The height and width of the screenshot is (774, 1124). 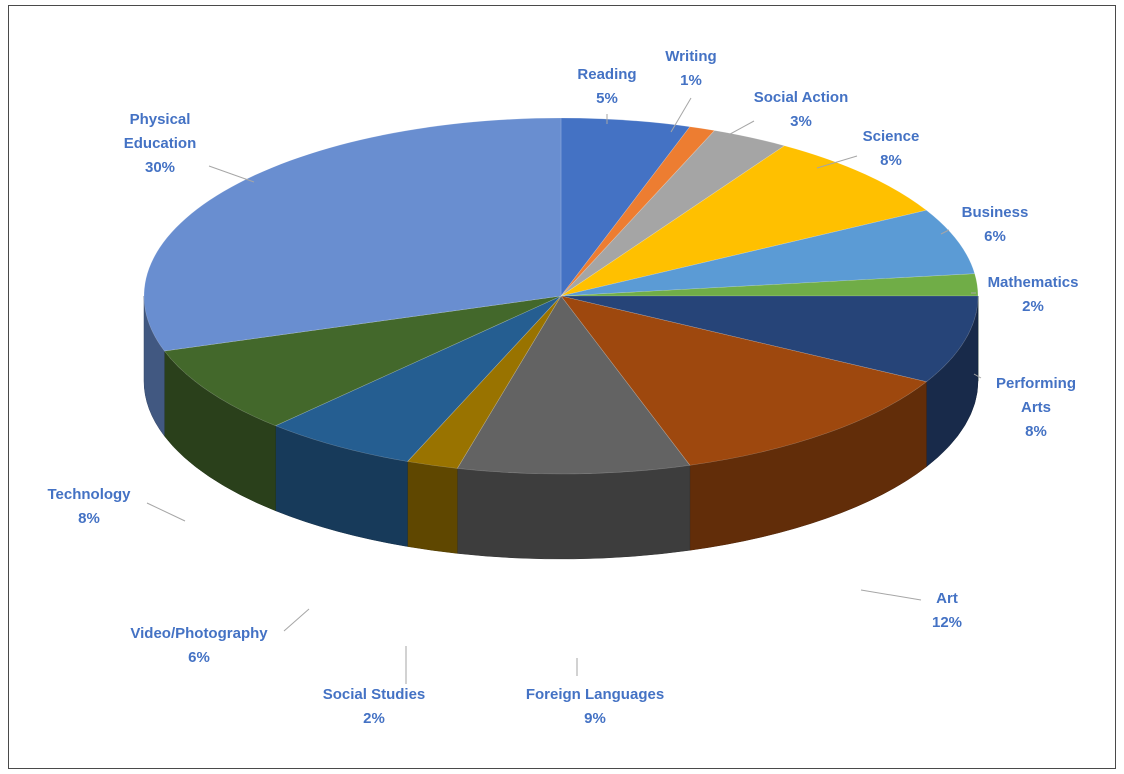 I want to click on slice-technology, so click(x=362, y=361).